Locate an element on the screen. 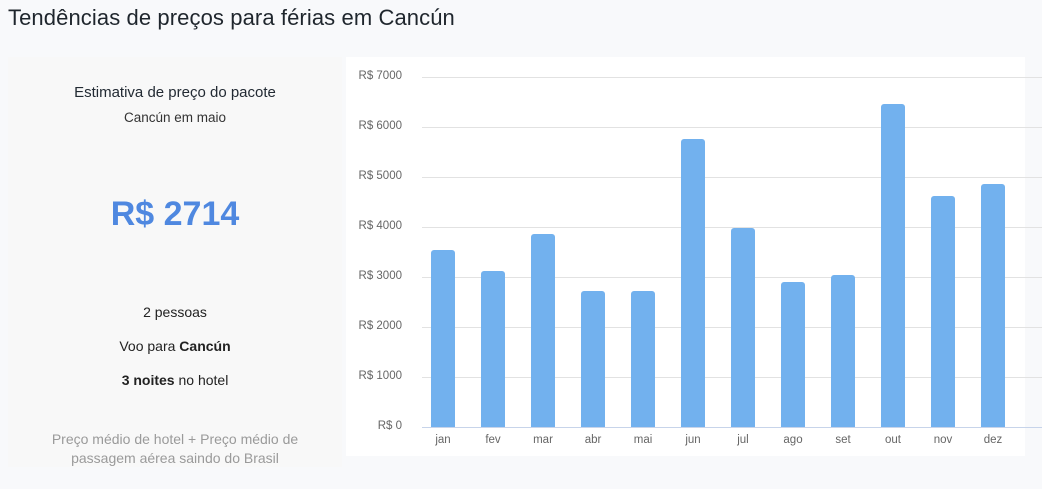 The image size is (1042, 489). flight-destination: Cancún is located at coordinates (205, 346).